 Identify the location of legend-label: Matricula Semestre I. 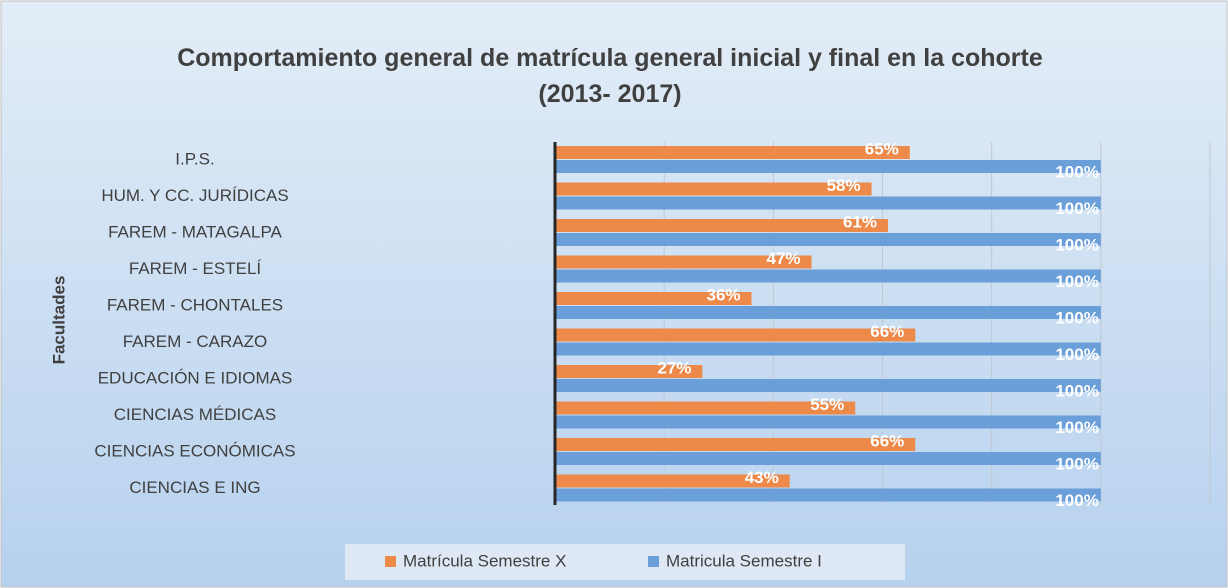
(744, 560).